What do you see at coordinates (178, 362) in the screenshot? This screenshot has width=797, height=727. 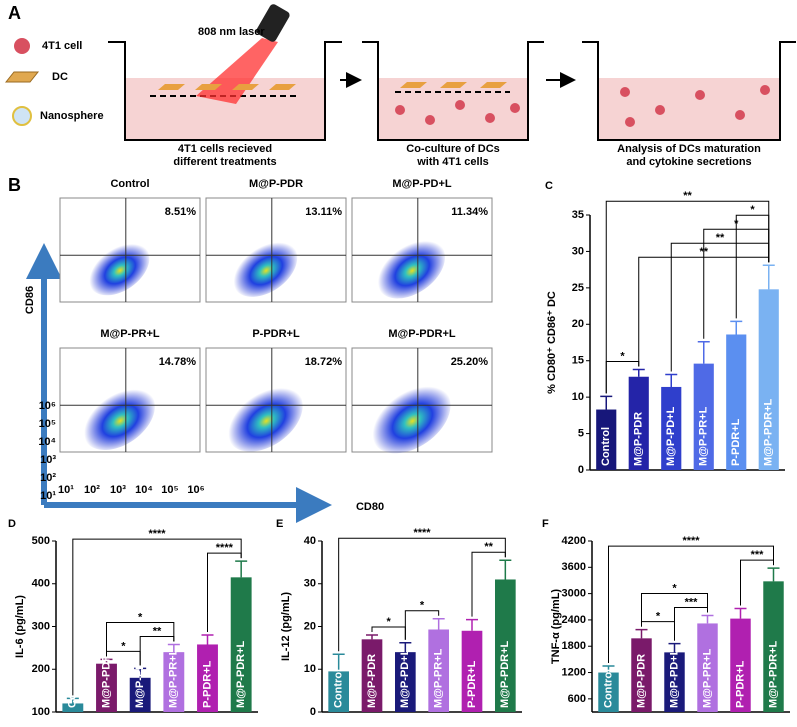 I see `quadrant-percent: 14.78%` at bounding box center [178, 362].